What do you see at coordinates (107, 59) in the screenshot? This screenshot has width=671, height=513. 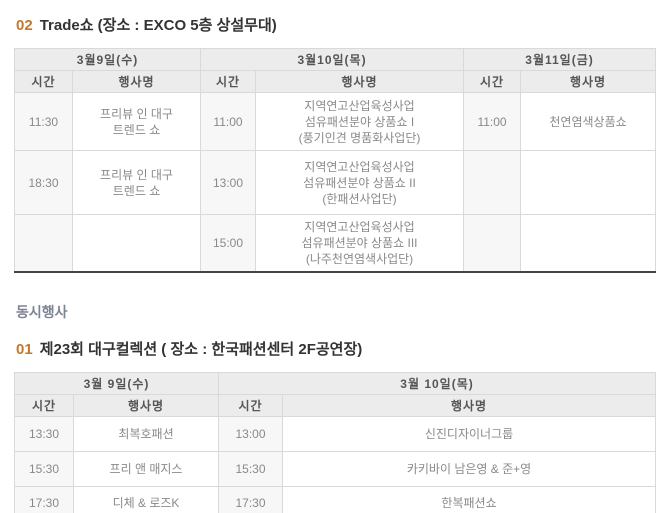 I see `day-header-wed: 3월9일(수)` at bounding box center [107, 59].